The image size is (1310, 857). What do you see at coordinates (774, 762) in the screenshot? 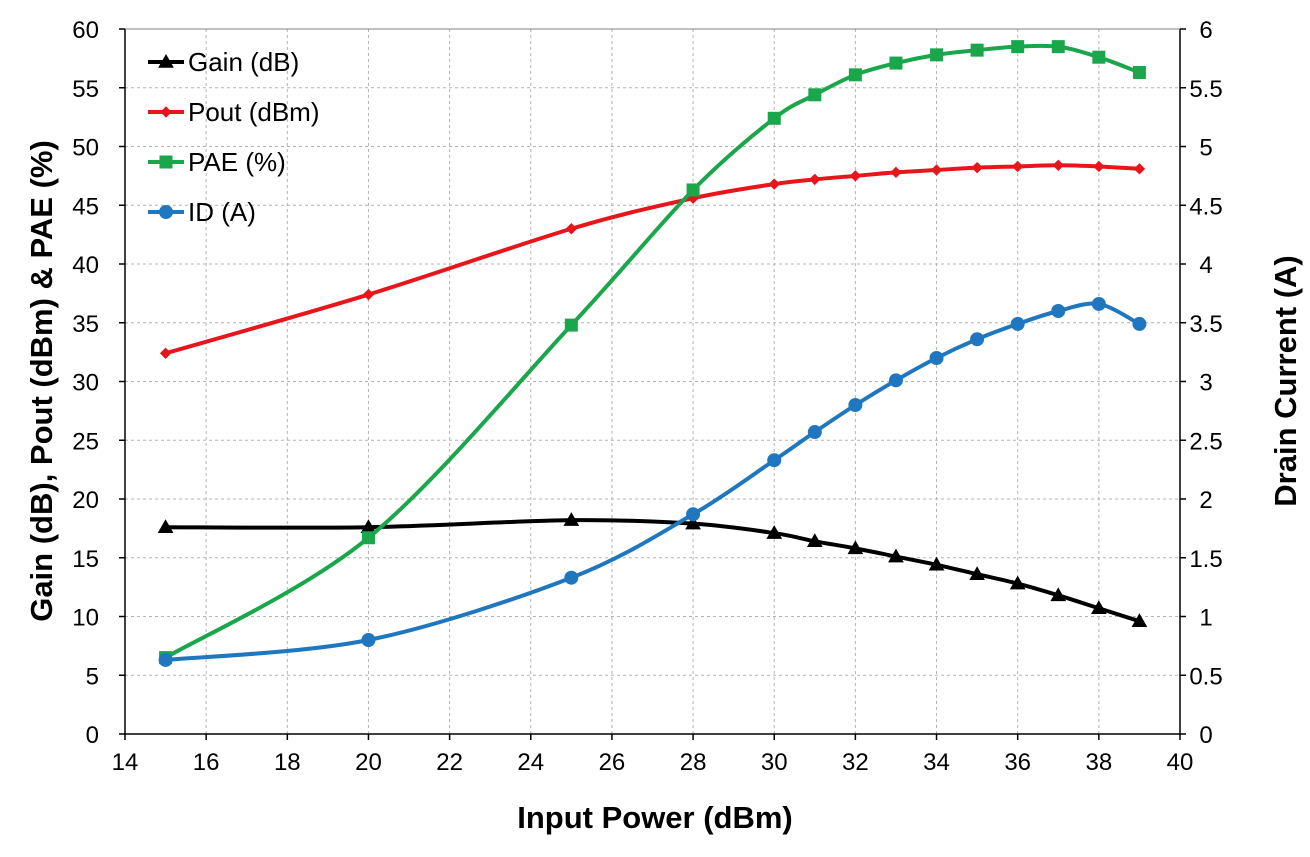
I see `x-tick-label: 30` at bounding box center [774, 762].